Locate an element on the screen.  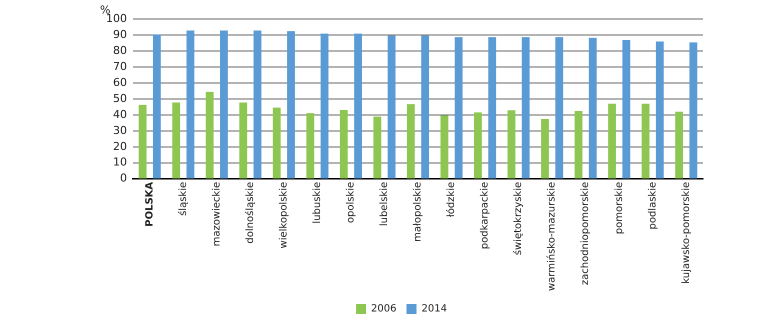
y-tick-label: 10 is located at coordinates (119, 162).